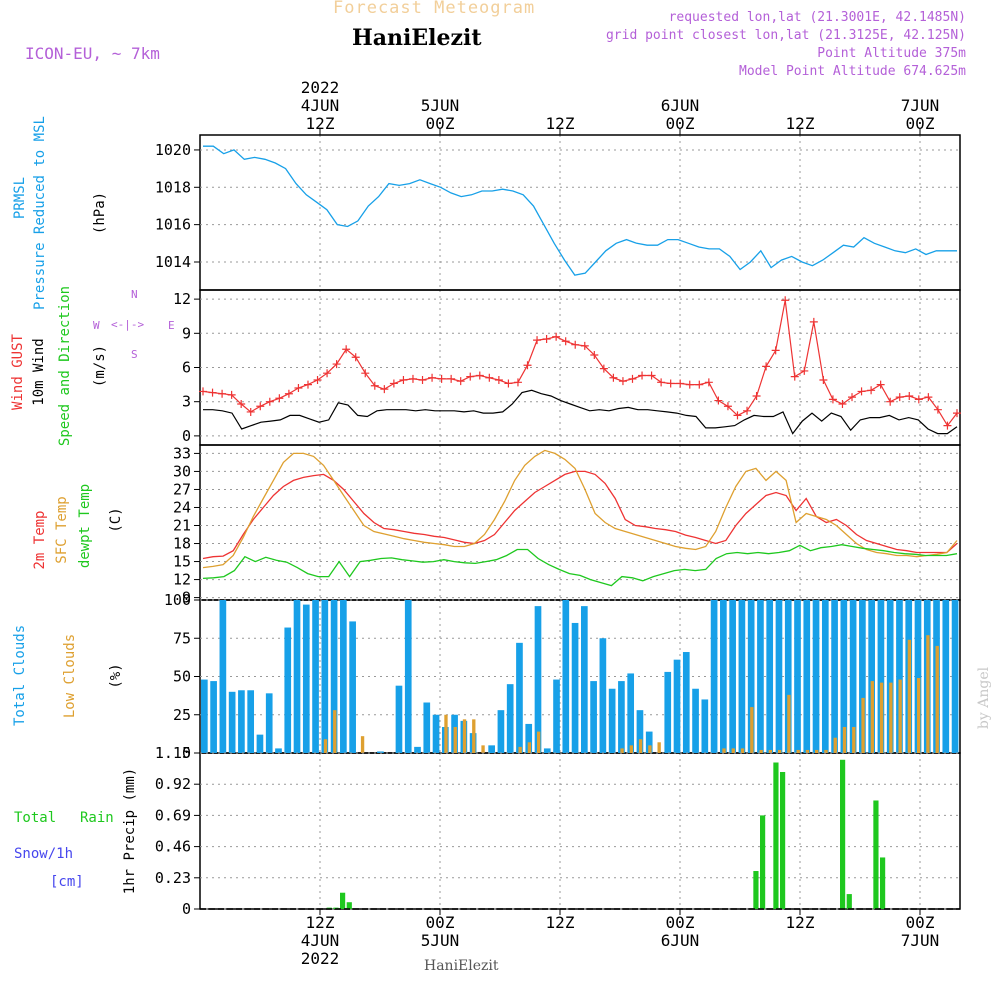  What do you see at coordinates (320, 940) in the screenshot?
I see `xtick-bottom-label-0-1: 4JUN` at bounding box center [320, 940].